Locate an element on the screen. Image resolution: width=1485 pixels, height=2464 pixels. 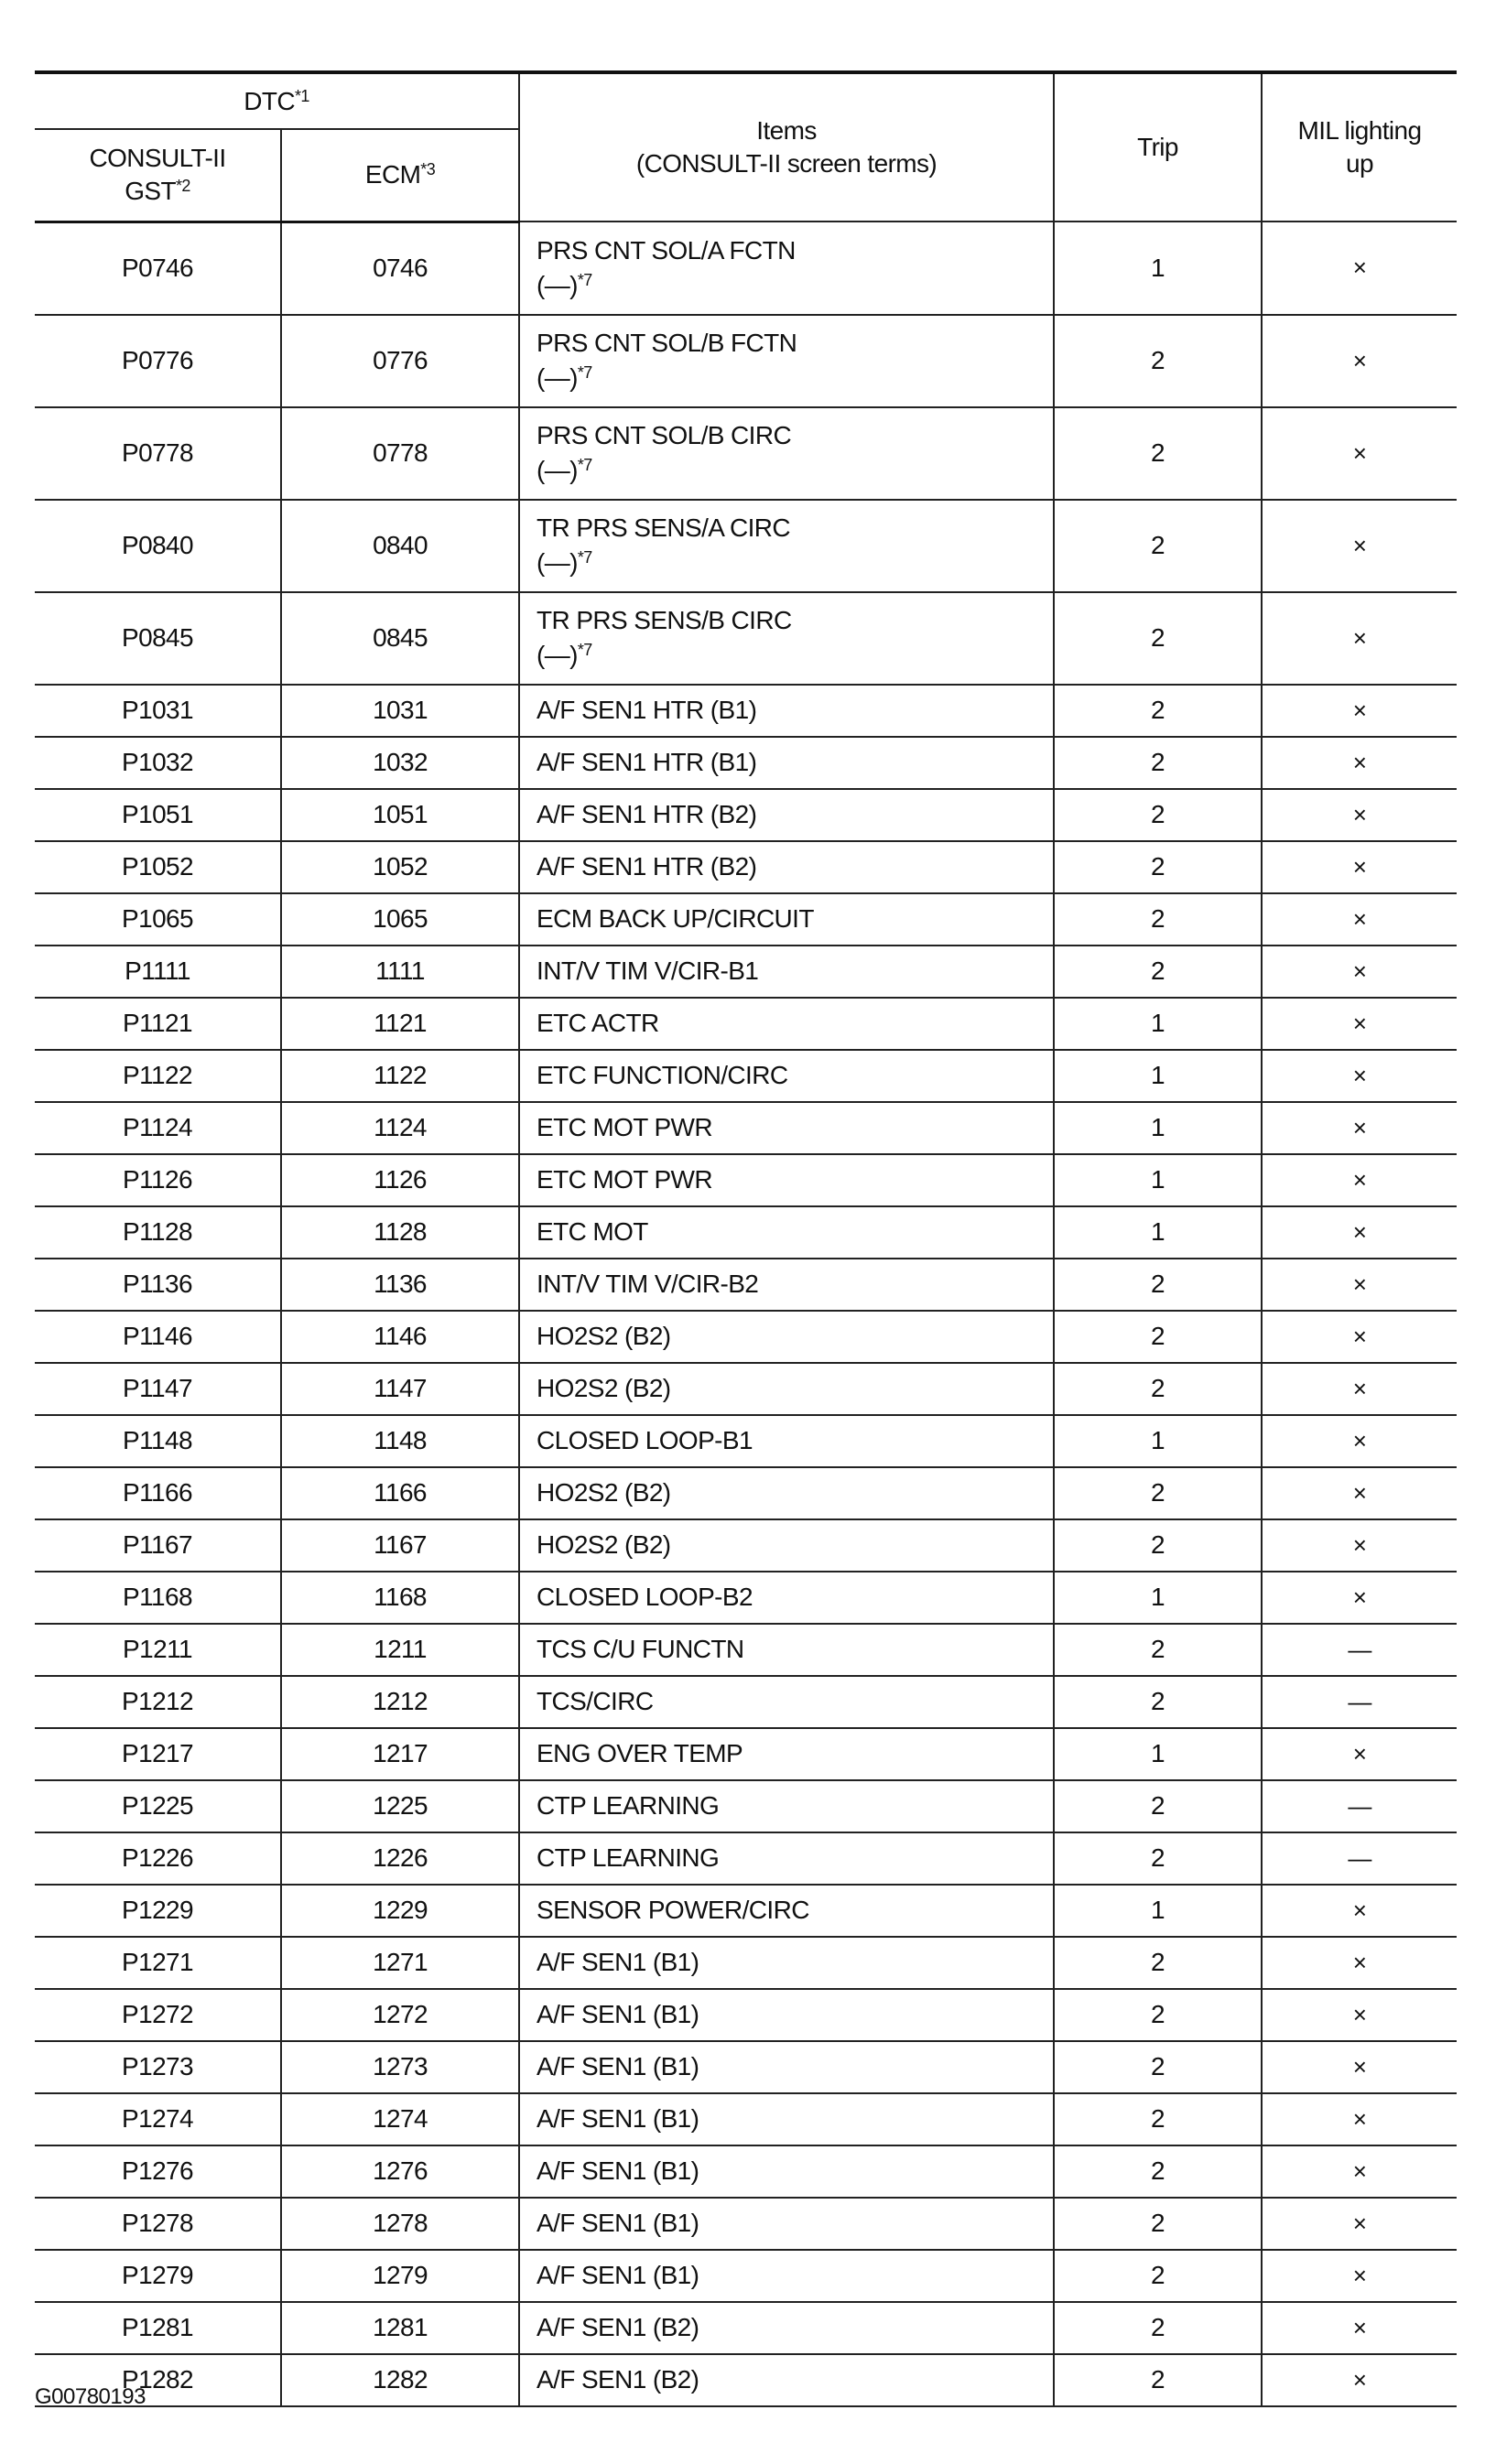
item-cell: PRS CNT SOL/B FCTN (—)*7 is located at coordinates (787, 361).